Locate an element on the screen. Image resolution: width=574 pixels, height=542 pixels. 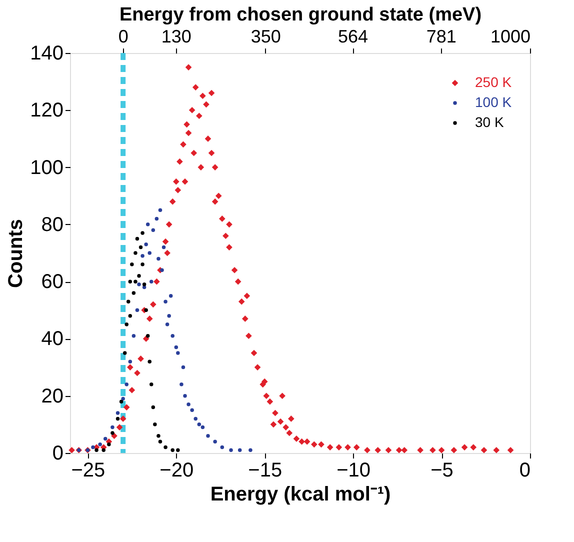
y-tick-label: 80 is located at coordinates (52, 225).